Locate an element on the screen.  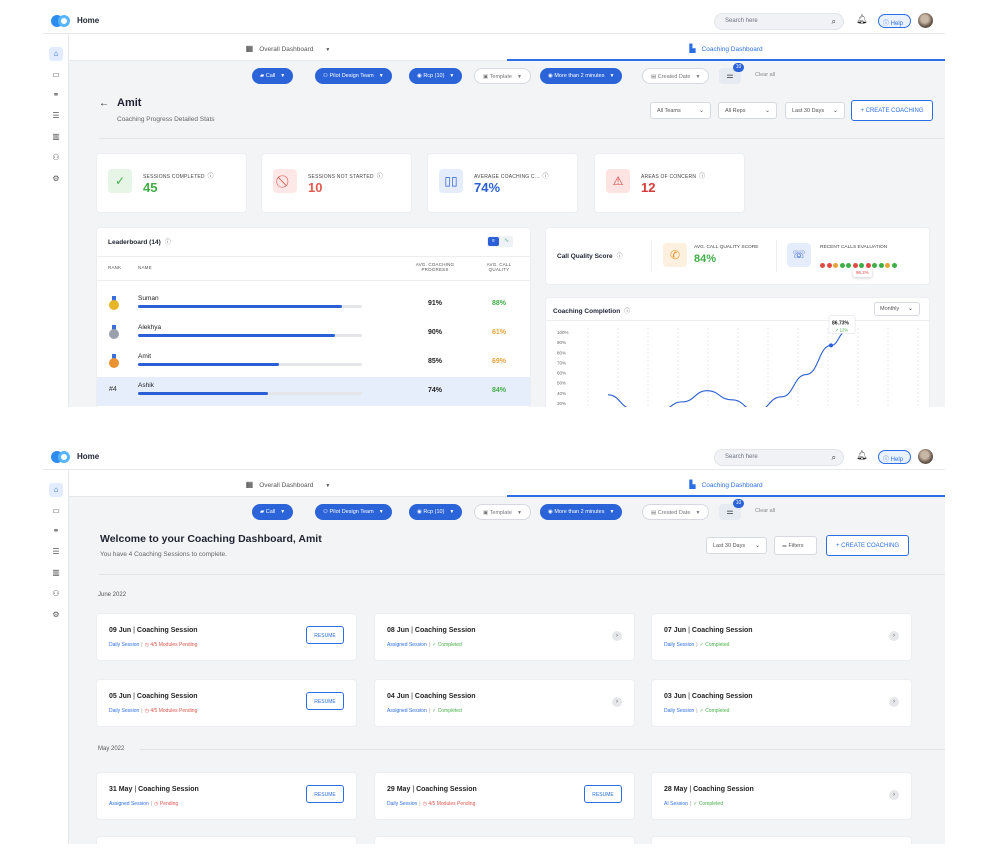
highlight-point is located at coordinates (831, 345).